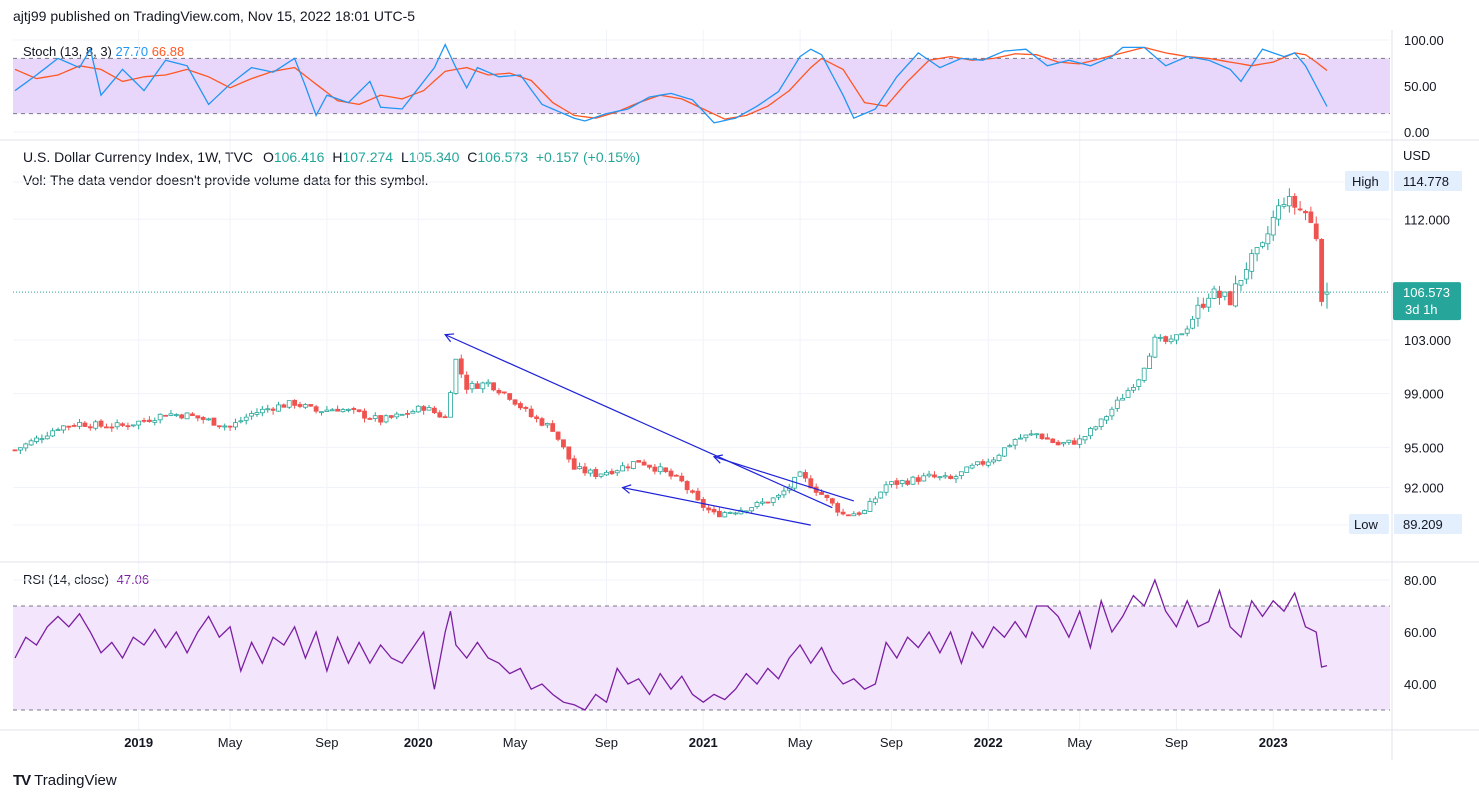 Image resolution: width=1479 pixels, height=803 pixels. Describe the element at coordinates (418, 742) in the screenshot. I see `time-axis-label: 2020` at that location.